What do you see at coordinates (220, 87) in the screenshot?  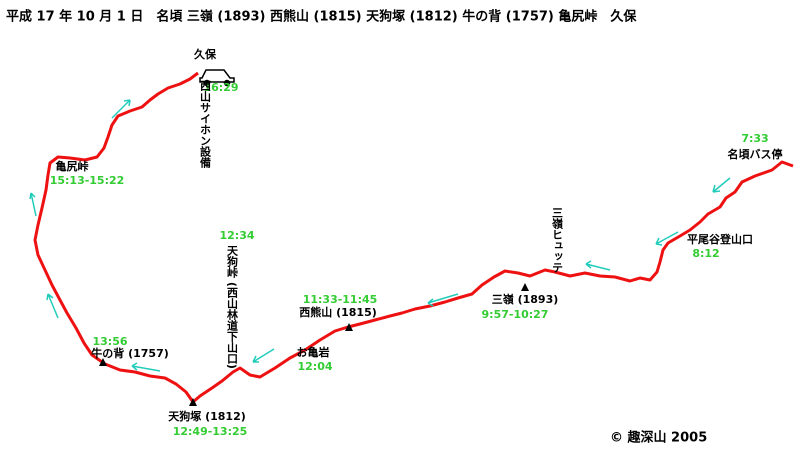 I see `place-time: 16:29` at bounding box center [220, 87].